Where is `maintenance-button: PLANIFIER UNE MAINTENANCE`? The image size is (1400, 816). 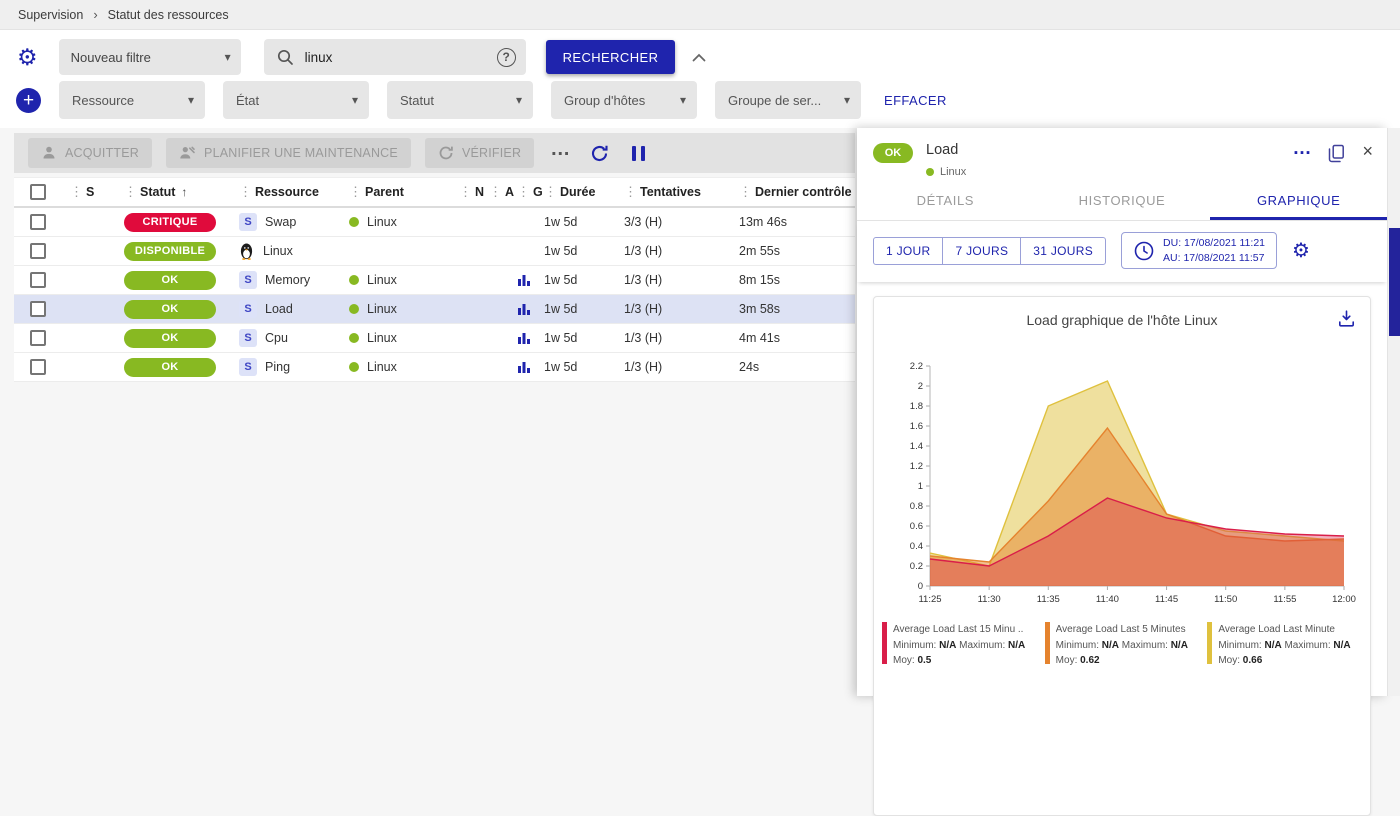 maintenance-button: PLANIFIER UNE MAINTENANCE is located at coordinates (288, 153).